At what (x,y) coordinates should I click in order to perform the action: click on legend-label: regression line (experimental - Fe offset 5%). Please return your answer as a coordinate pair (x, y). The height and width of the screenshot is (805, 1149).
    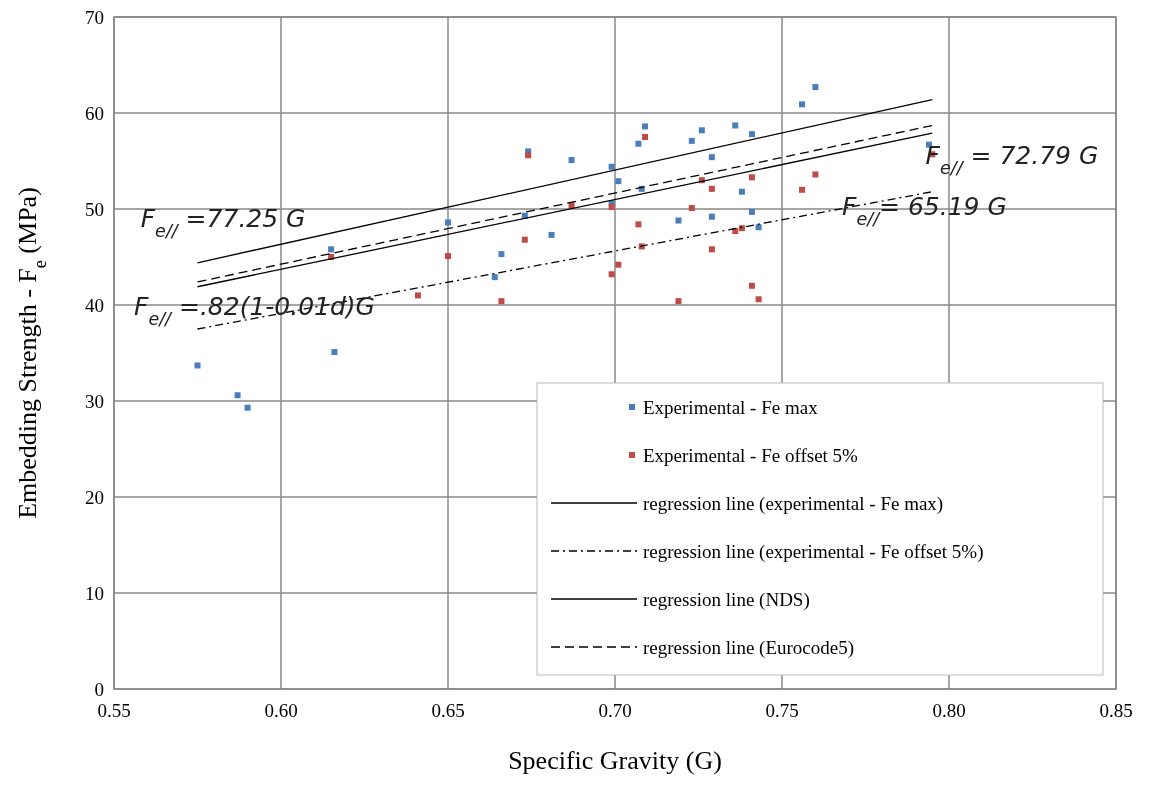
    Looking at the image, I should click on (813, 551).